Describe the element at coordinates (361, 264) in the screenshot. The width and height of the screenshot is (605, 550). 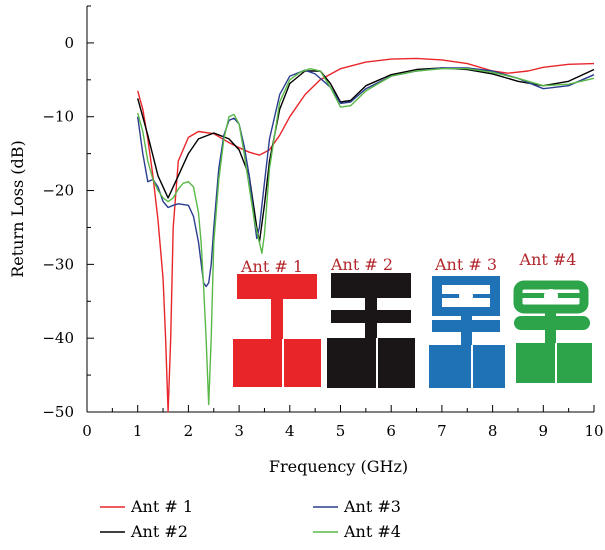
I see `ant-label-2: Ant # 2` at that location.